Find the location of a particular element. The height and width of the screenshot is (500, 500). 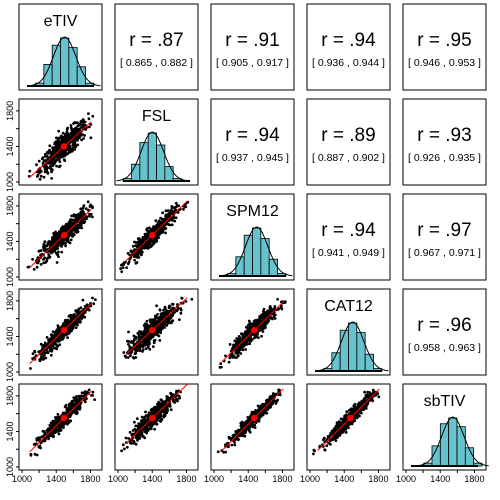

panel-spm12-etiv is located at coordinates (60, 237).